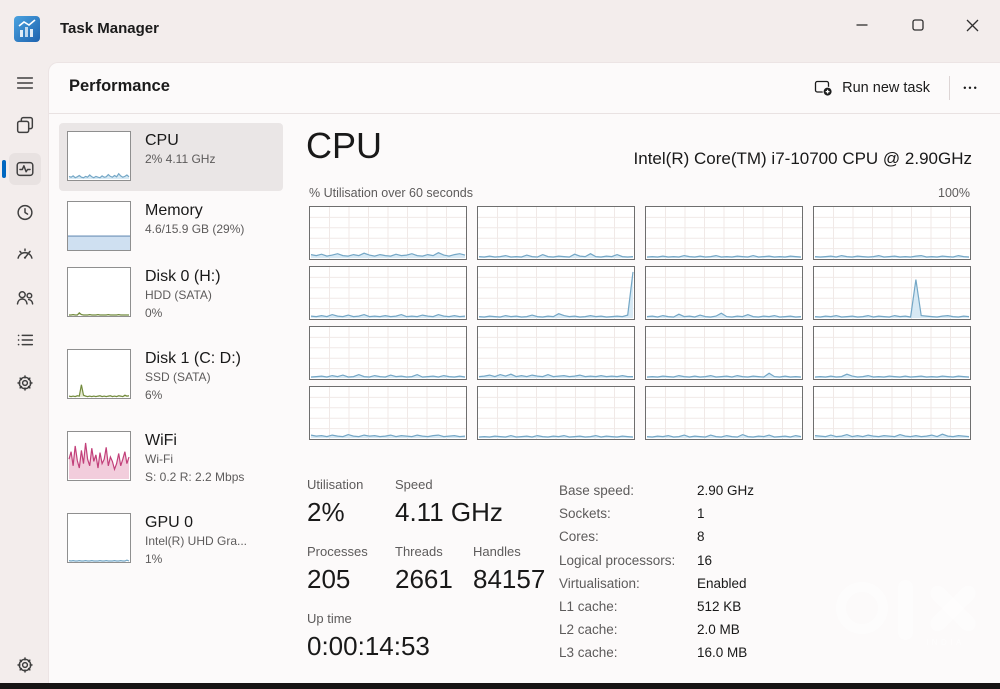 The image size is (1000, 689). Describe the element at coordinates (178, 295) in the screenshot. I see `perf-item-subtitle: HDD (SATA)` at that location.